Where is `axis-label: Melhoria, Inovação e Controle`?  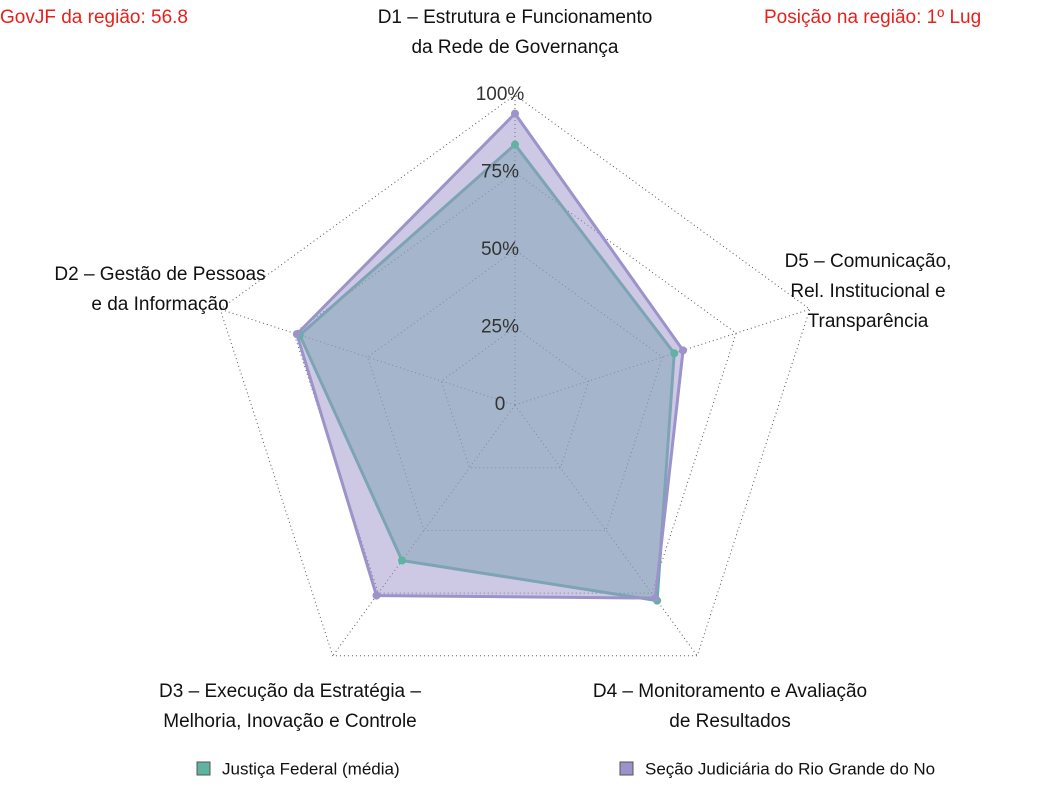 axis-label: Melhoria, Inovação e Controle is located at coordinates (289, 721).